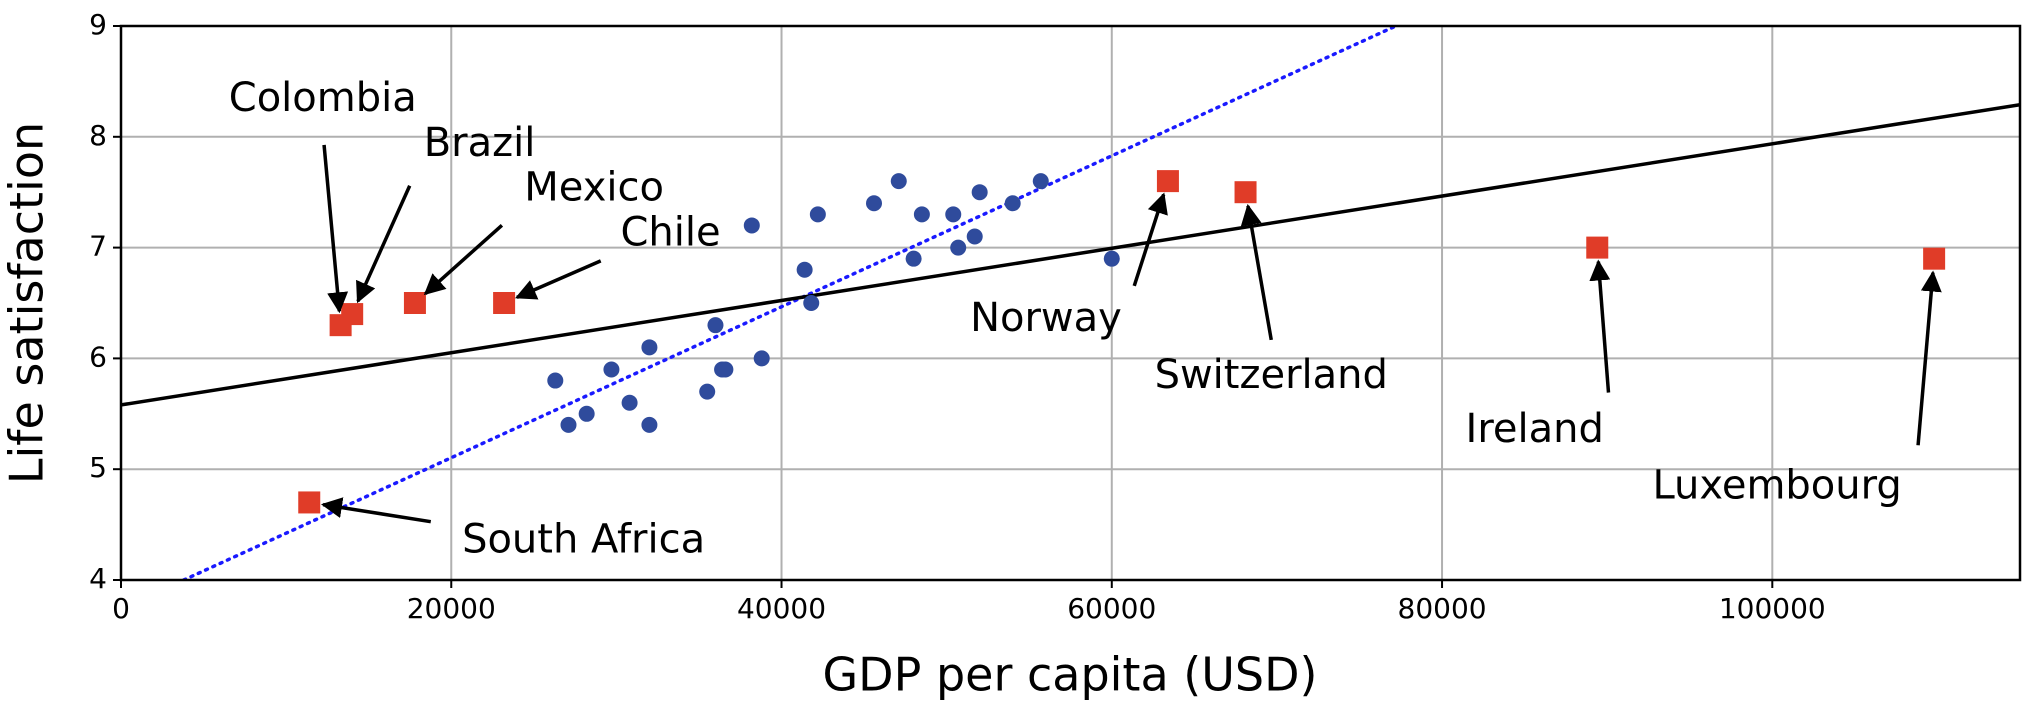 The width and height of the screenshot is (2034, 711). Describe the element at coordinates (98, 24) in the screenshot. I see `y-tick-label: 9` at that location.